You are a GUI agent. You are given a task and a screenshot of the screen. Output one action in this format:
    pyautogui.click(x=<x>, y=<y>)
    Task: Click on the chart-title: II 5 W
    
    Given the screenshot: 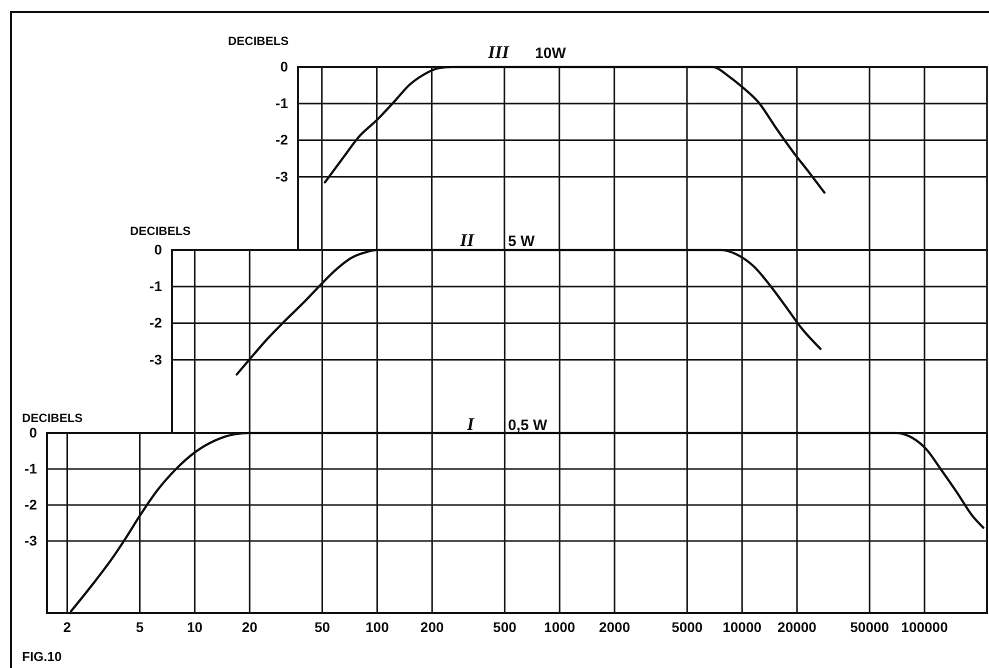 What is the action you would take?
    pyautogui.click(x=497, y=240)
    